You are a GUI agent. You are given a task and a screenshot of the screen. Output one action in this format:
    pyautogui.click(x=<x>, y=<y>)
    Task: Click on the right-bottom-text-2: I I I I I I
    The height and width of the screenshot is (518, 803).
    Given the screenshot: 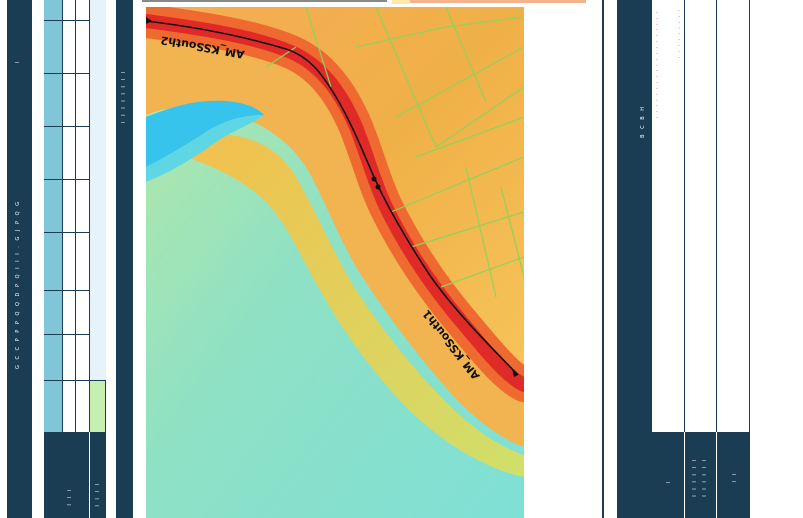 What is the action you would take?
    pyautogui.click(x=695, y=477)
    